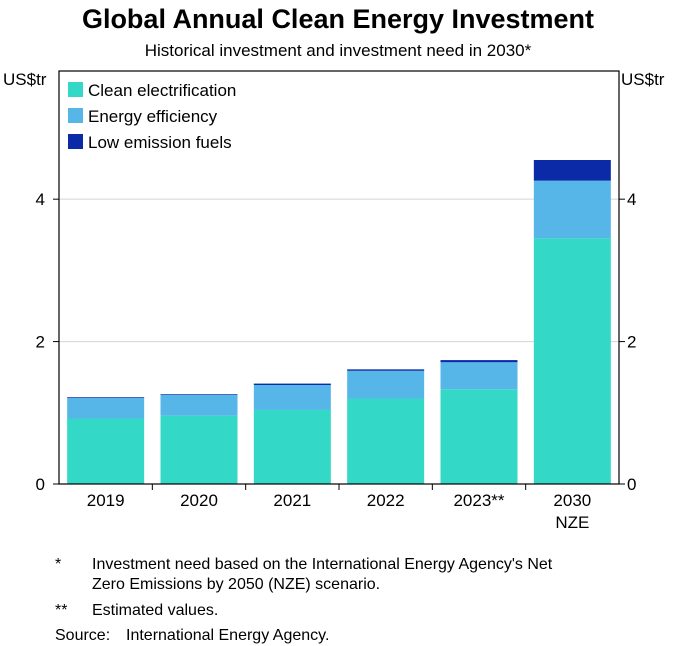 This screenshot has height=646, width=676. Describe the element at coordinates (643, 79) in the screenshot. I see `y-axis-label-right: US$tr` at that location.